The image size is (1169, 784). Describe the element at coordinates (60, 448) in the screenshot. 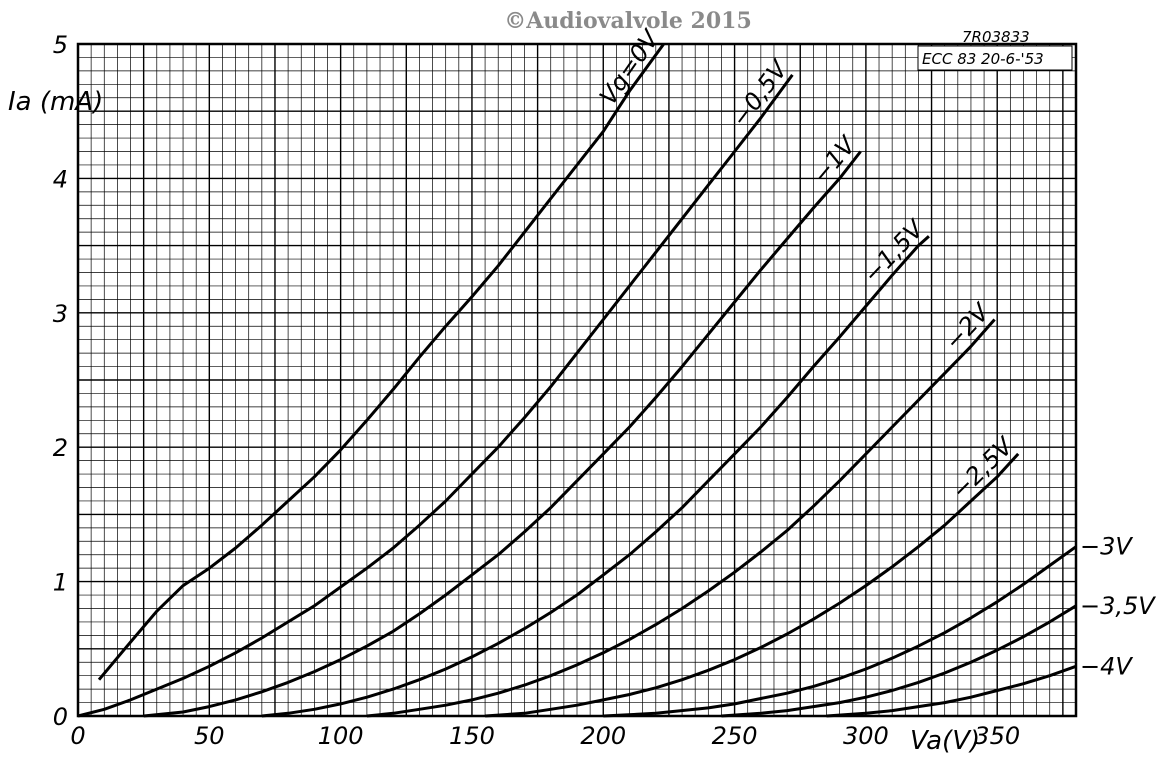

I see `y-tick-label: 2` at that location.